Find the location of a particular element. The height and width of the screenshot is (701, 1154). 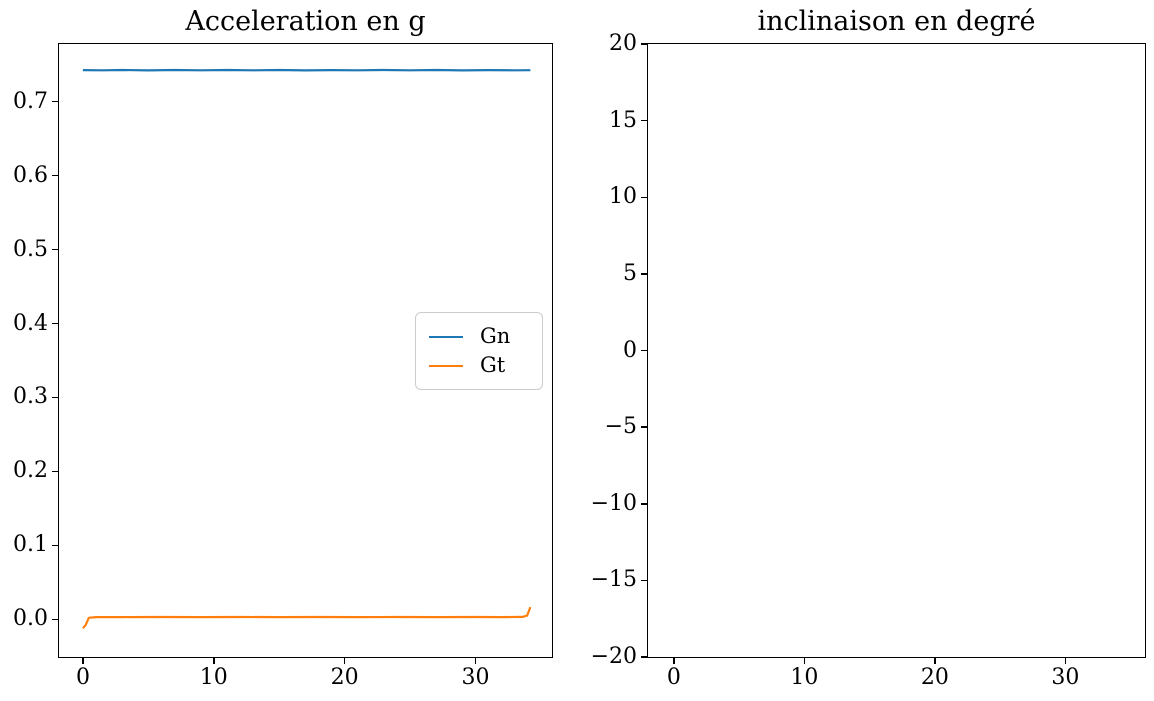

y-tick-label: −15 is located at coordinates (613, 580).